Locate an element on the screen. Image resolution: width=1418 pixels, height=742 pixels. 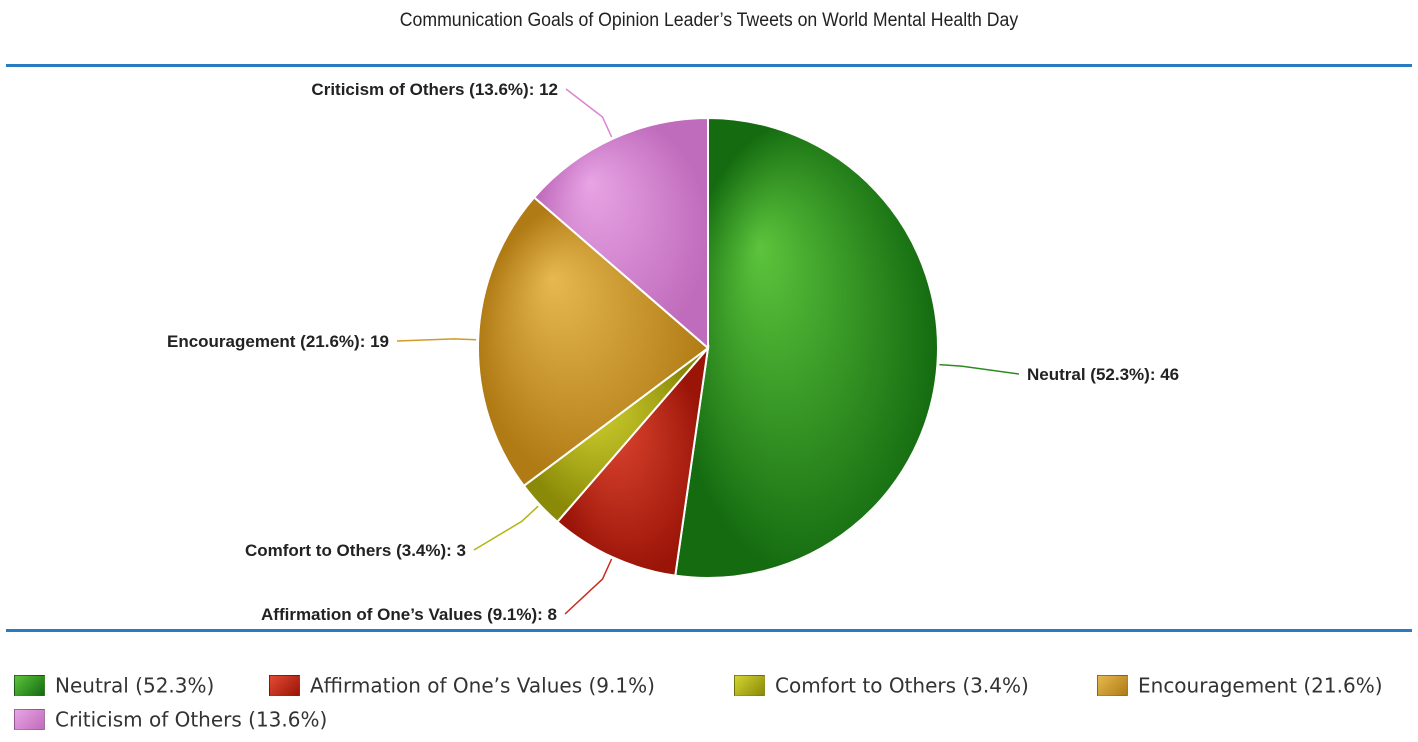
pie-slice-criticism-of-others is located at coordinates (620, 233).